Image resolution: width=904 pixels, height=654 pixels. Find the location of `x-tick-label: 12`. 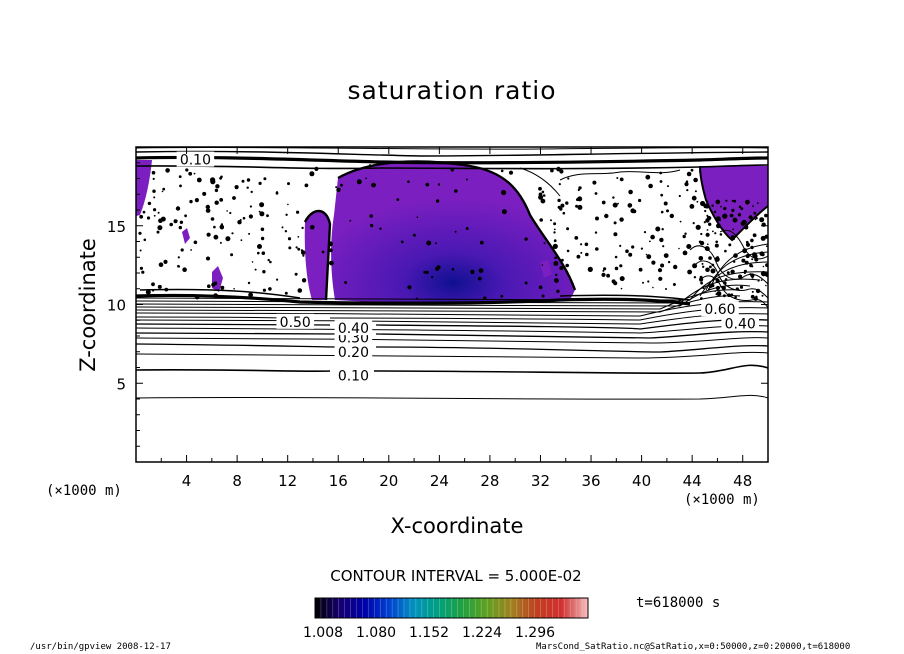

x-tick-label: 12 is located at coordinates (287, 481).